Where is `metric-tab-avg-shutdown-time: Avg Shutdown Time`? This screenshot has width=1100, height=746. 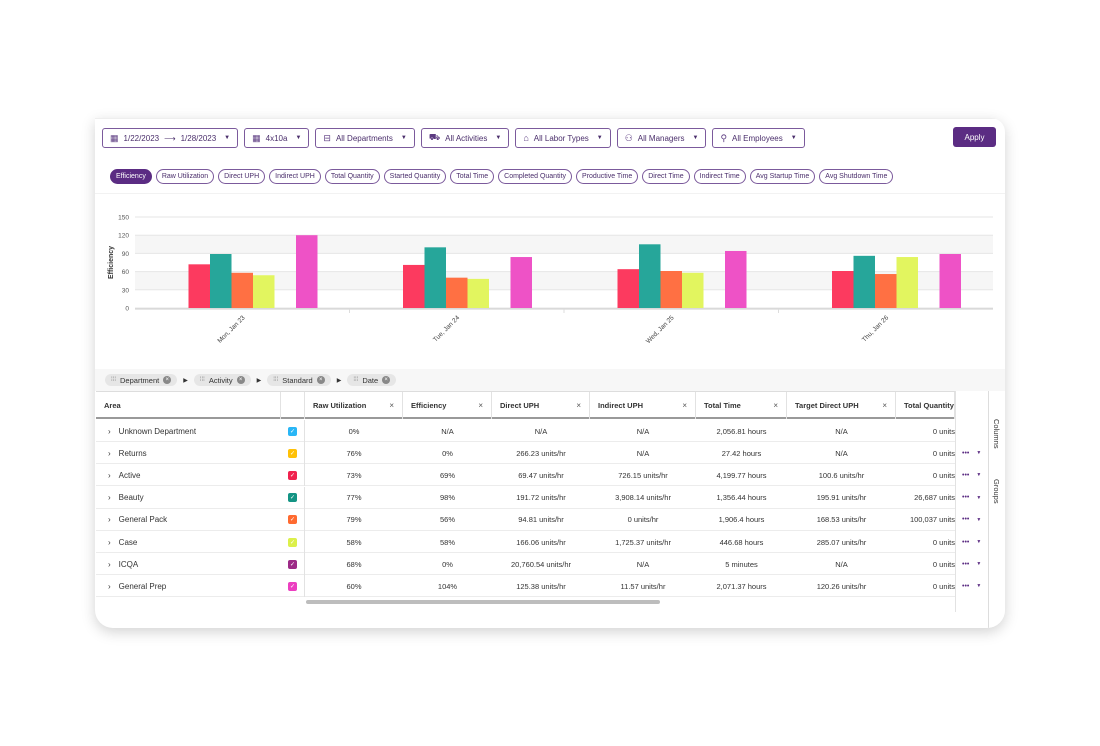 metric-tab-avg-shutdown-time: Avg Shutdown Time is located at coordinates (856, 176).